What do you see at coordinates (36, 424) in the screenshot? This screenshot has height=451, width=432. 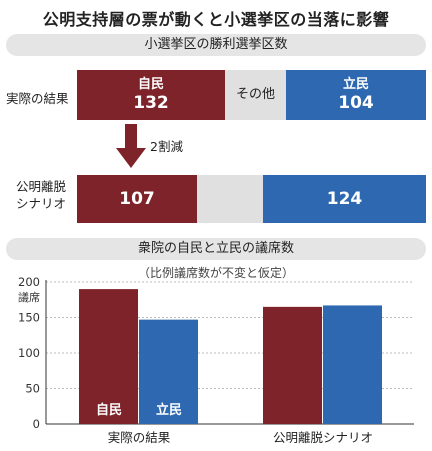 I see `y-tick-label: 0` at bounding box center [36, 424].